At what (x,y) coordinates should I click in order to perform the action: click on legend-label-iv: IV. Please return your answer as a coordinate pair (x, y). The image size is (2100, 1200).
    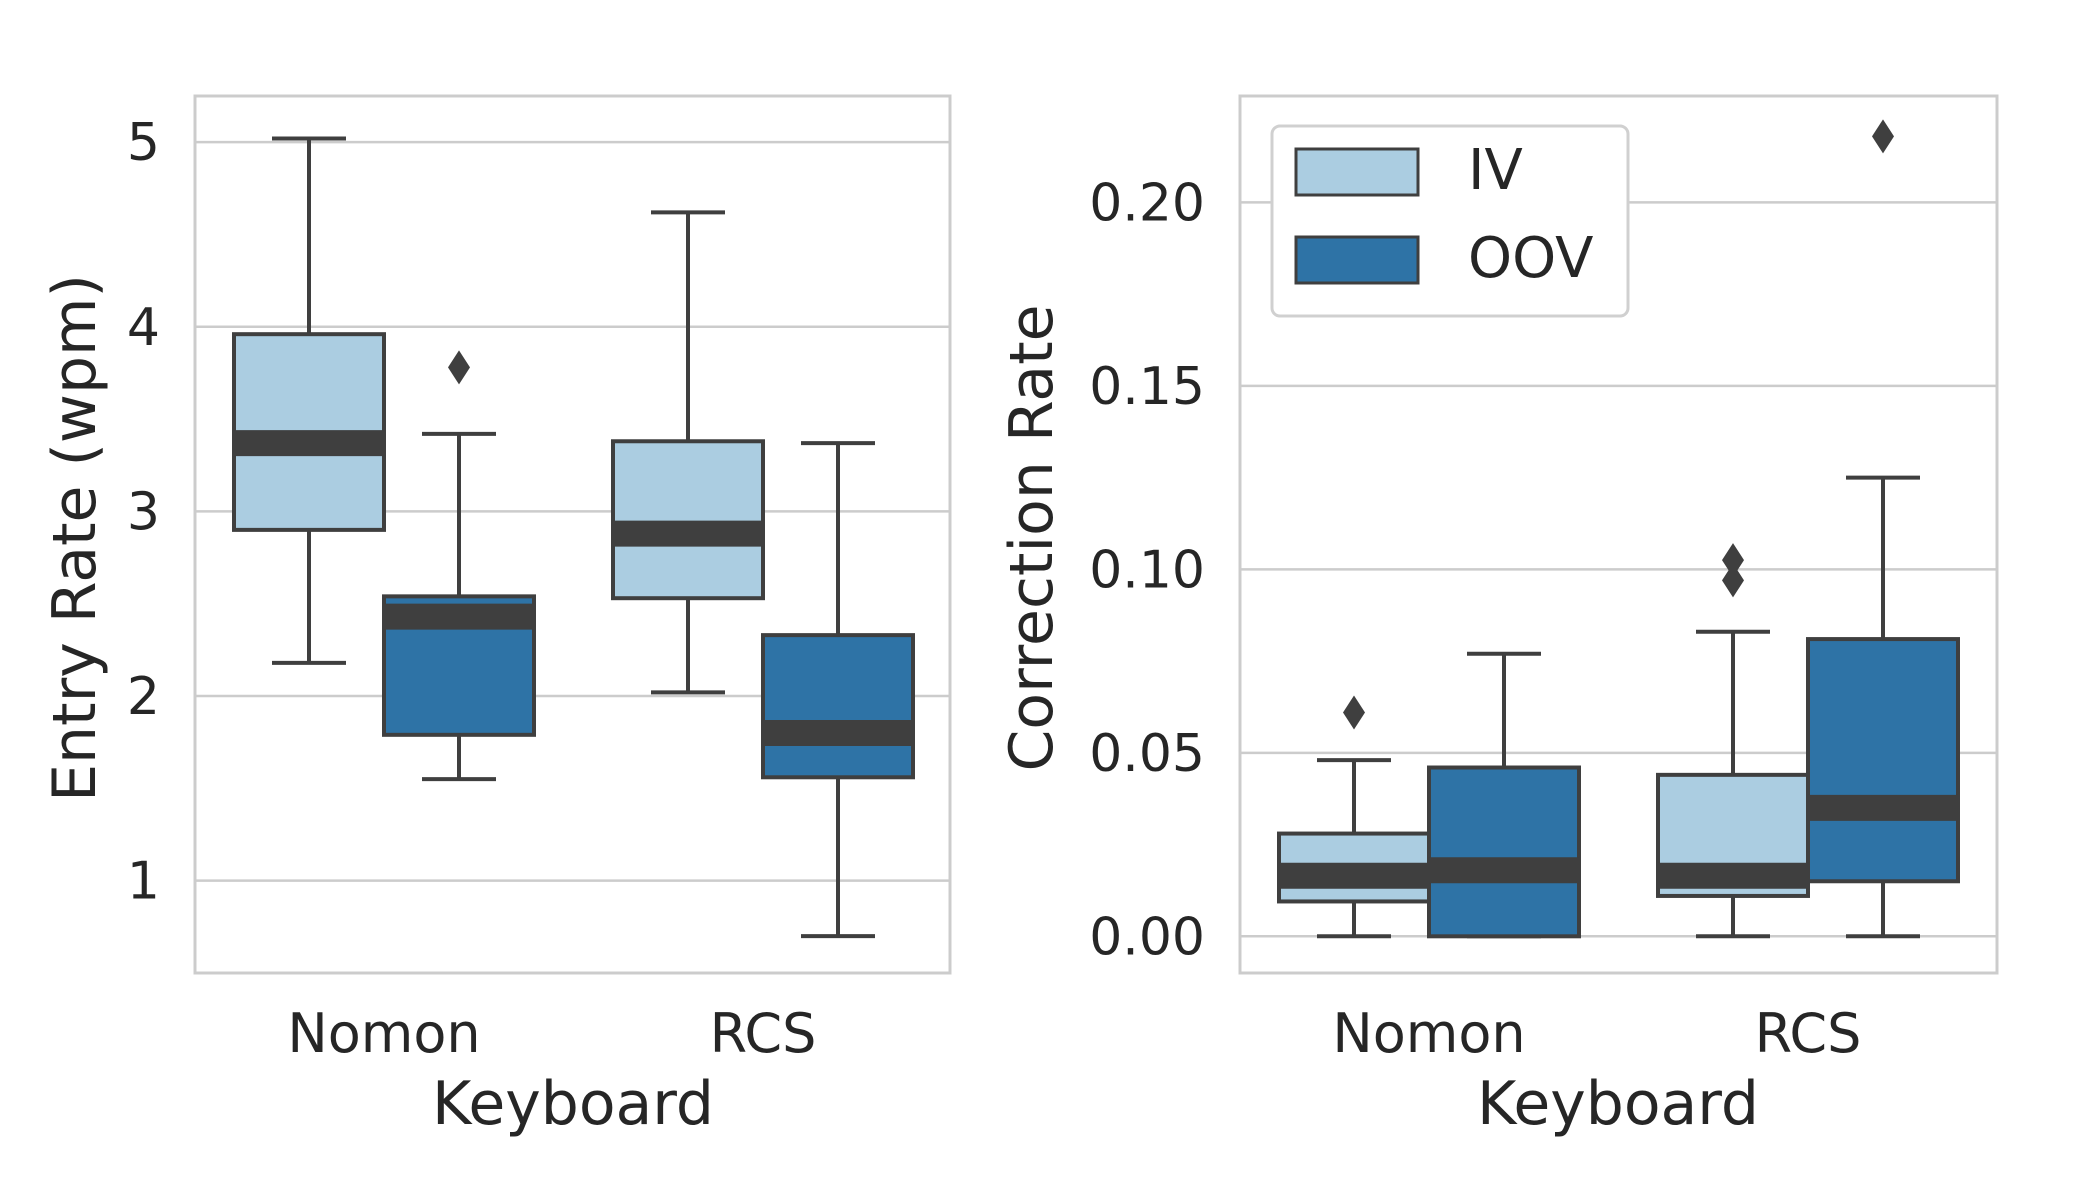
    Looking at the image, I should click on (1495, 170).